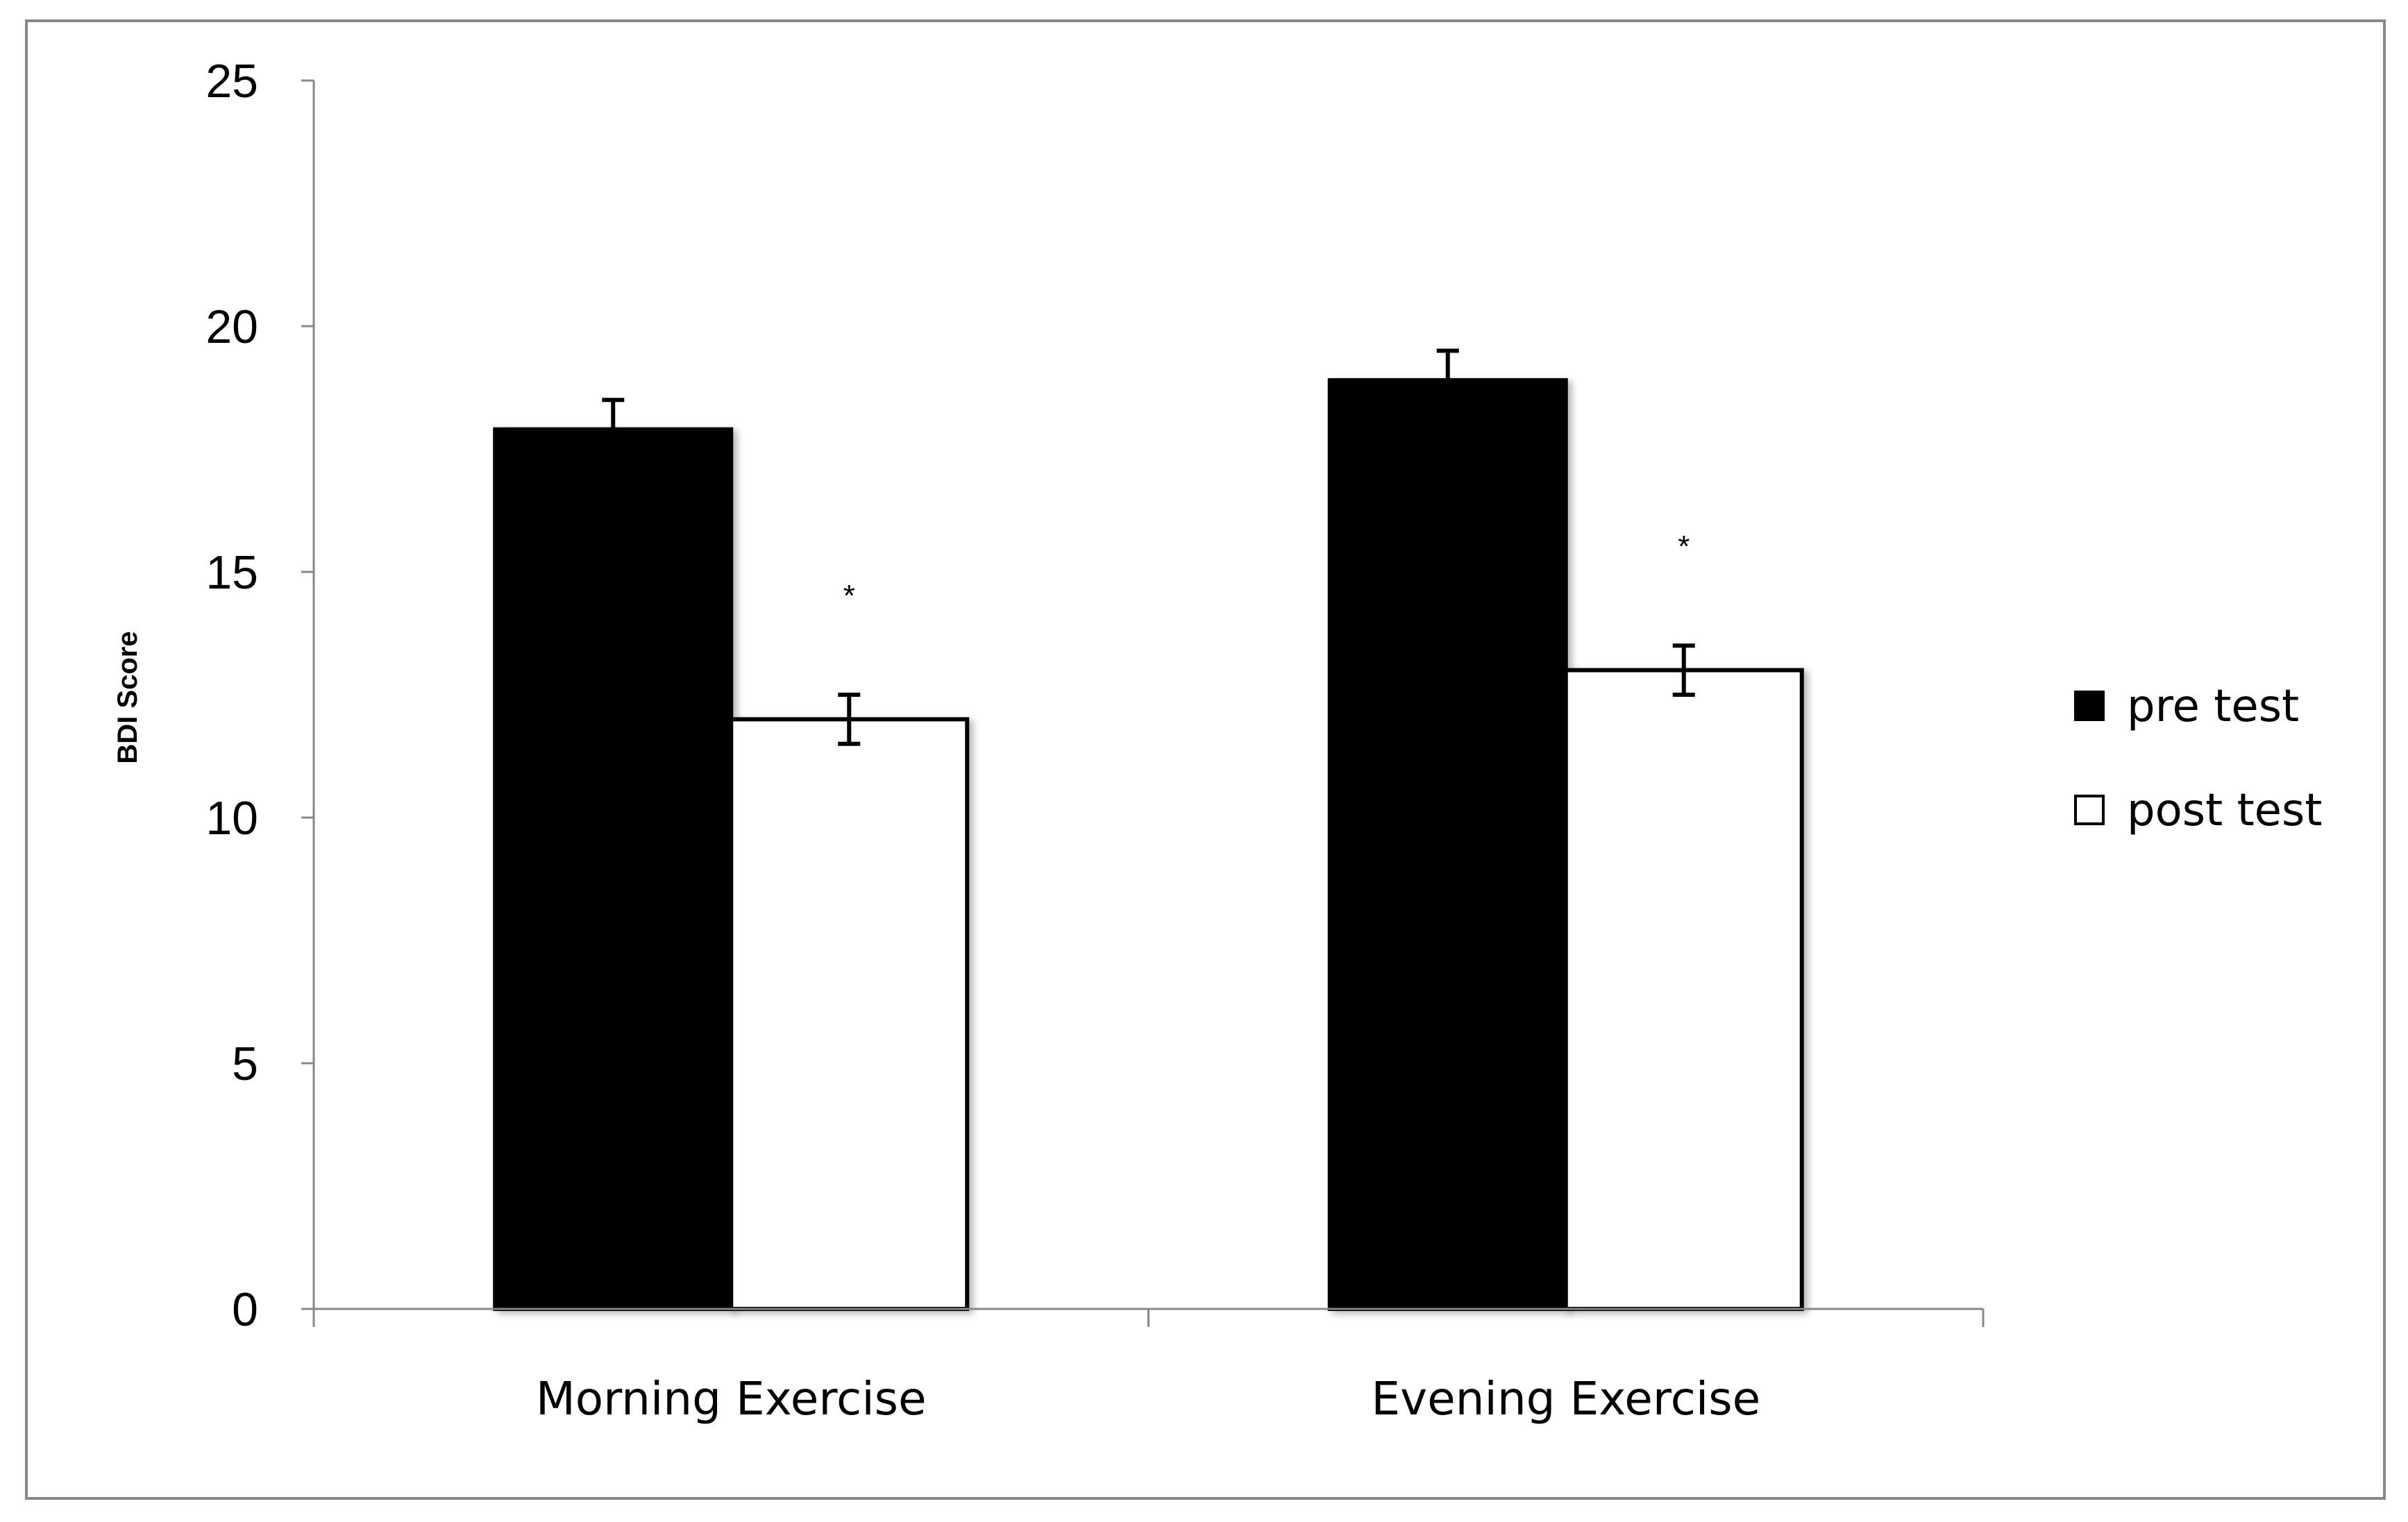  Describe the element at coordinates (231, 327) in the screenshot. I see `y-tick-label: 20` at that location.